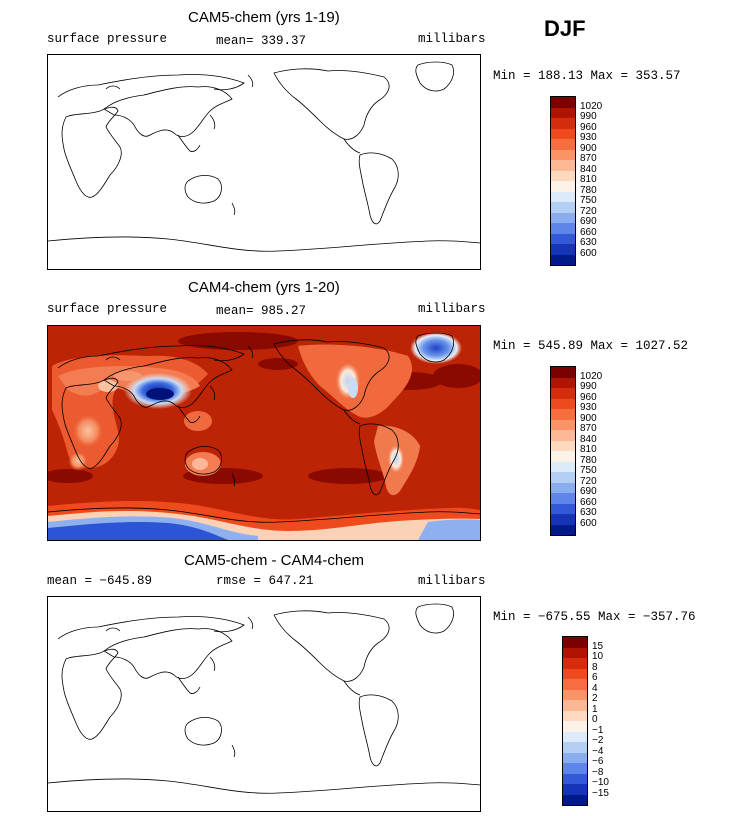  What do you see at coordinates (598, 730) in the screenshot?
I see `colorbar-level-label: −1` at bounding box center [598, 730].